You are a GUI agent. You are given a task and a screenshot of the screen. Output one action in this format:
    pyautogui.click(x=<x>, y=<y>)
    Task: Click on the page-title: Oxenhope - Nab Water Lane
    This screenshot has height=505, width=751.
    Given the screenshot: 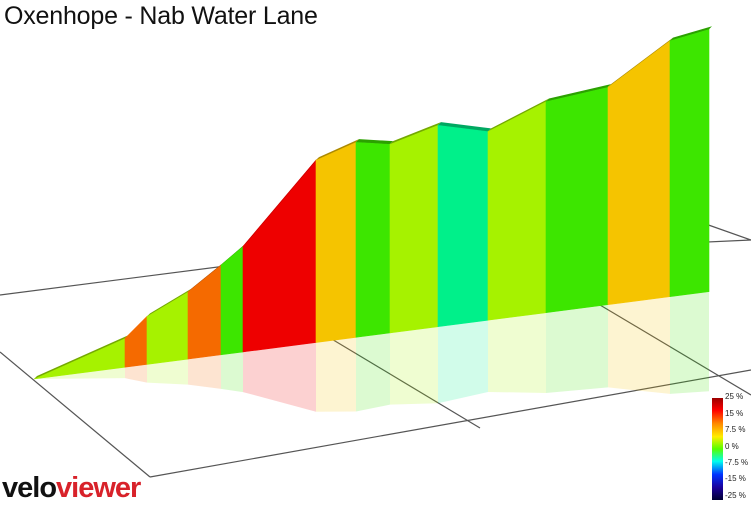 What is the action you would take?
    pyautogui.click(x=161, y=16)
    